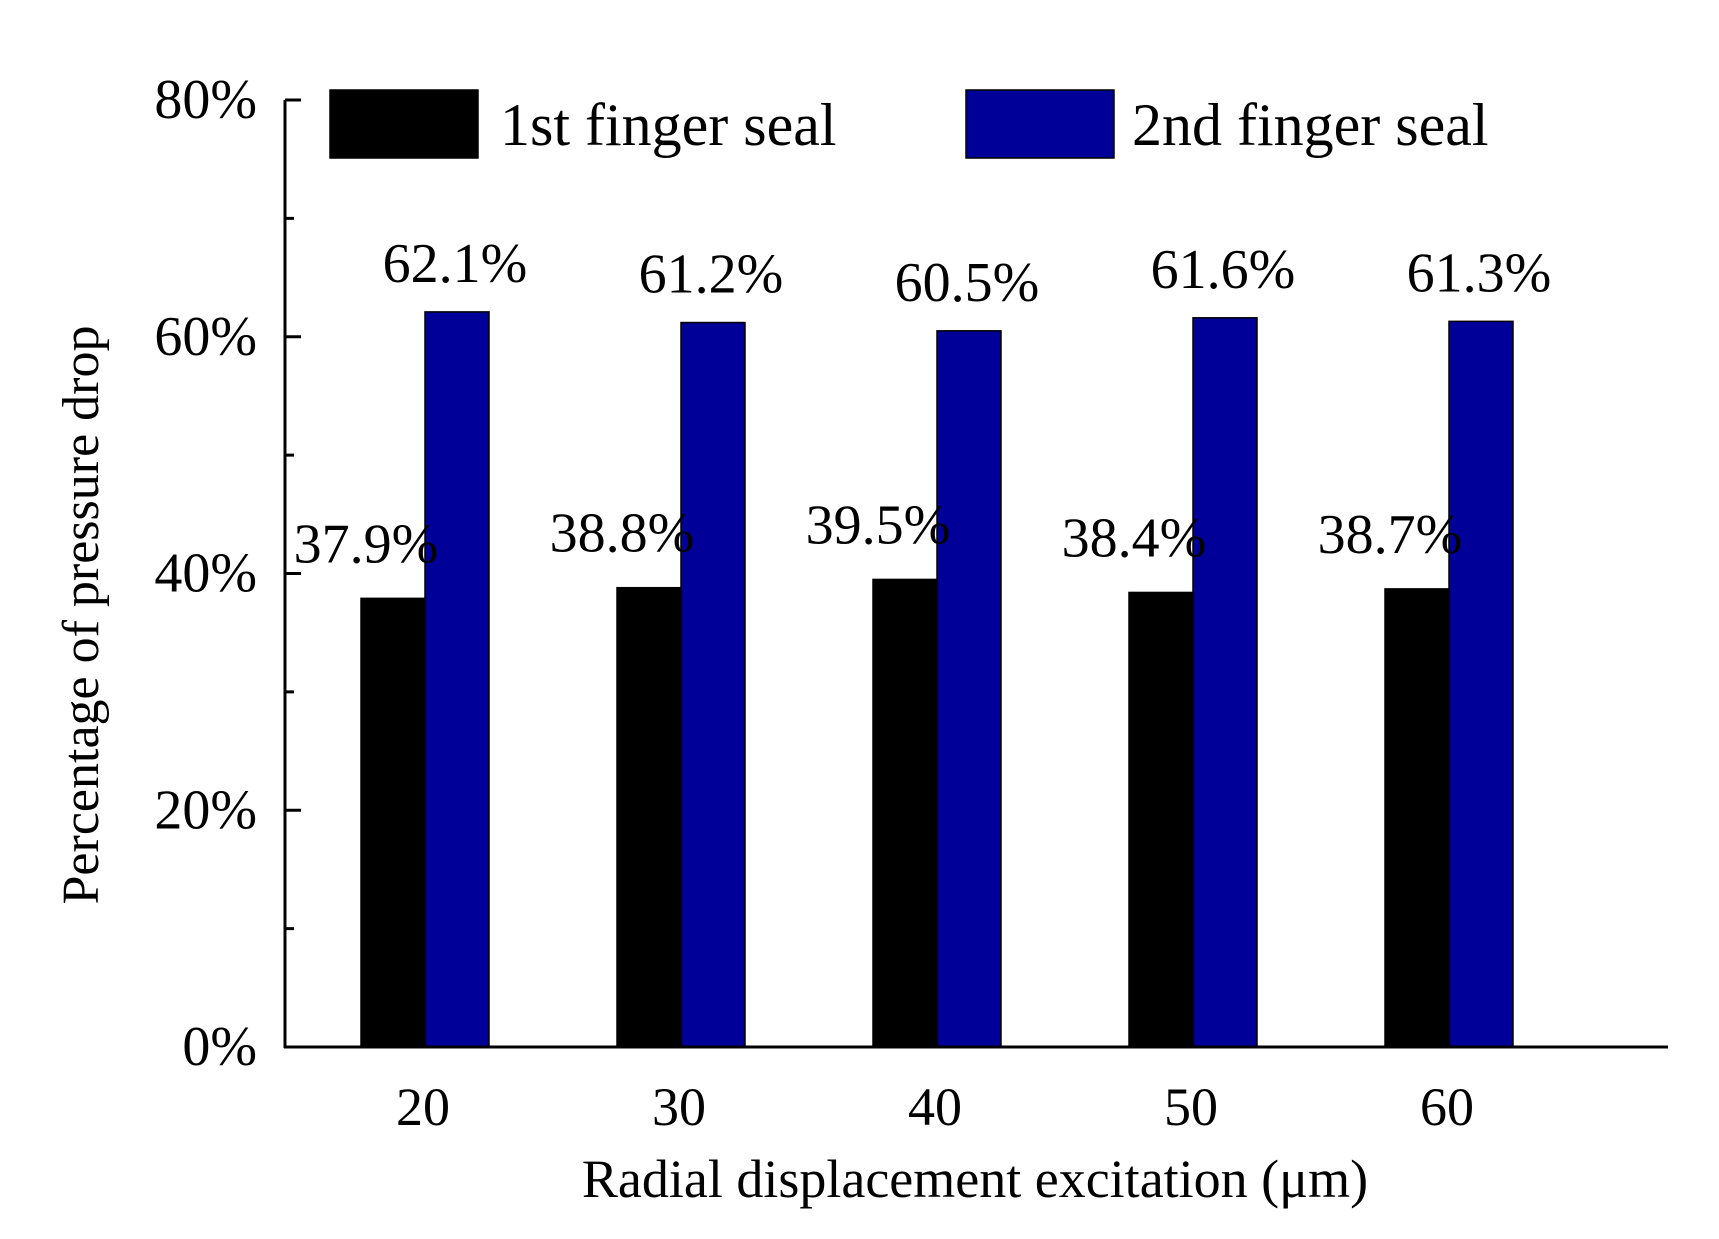 The height and width of the screenshot is (1239, 1719). I want to click on legend-swatch-series2, so click(1040, 124).